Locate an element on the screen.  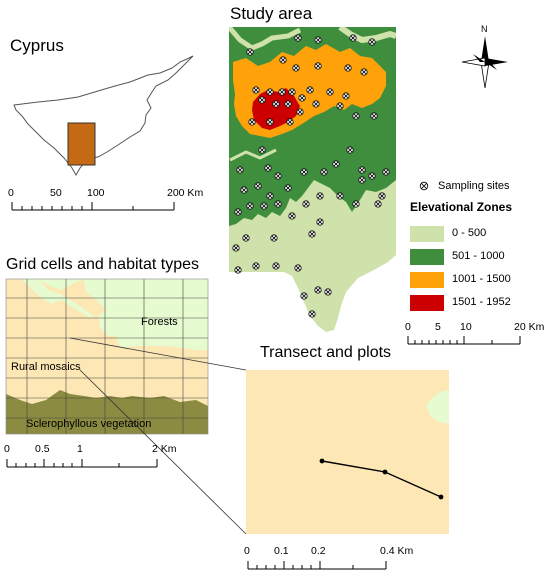
transect-title: Transect and plots is located at coordinates (326, 352).